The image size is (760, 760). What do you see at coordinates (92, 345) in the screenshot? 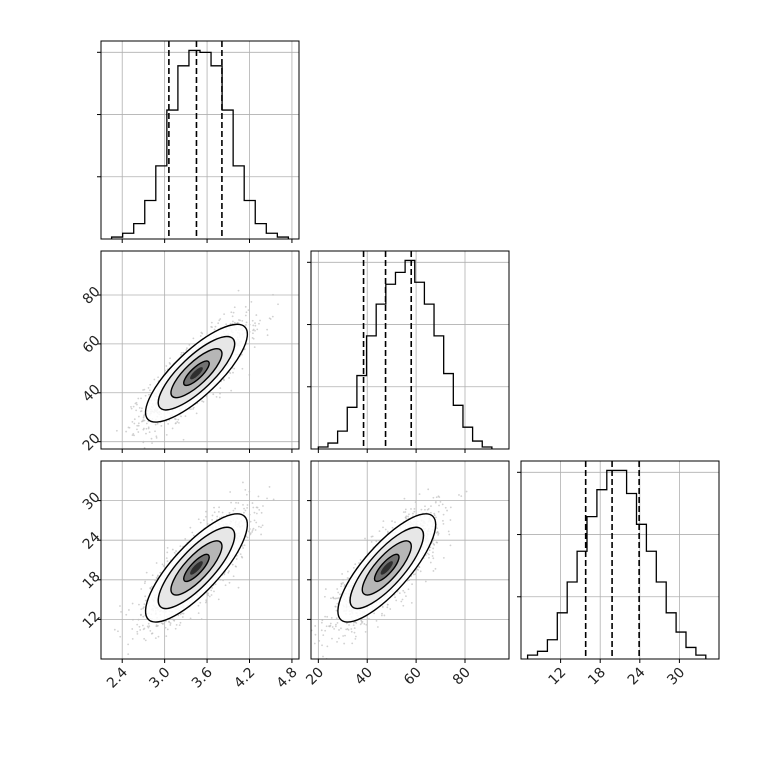
I see `y-tick-label: 60` at bounding box center [92, 345].